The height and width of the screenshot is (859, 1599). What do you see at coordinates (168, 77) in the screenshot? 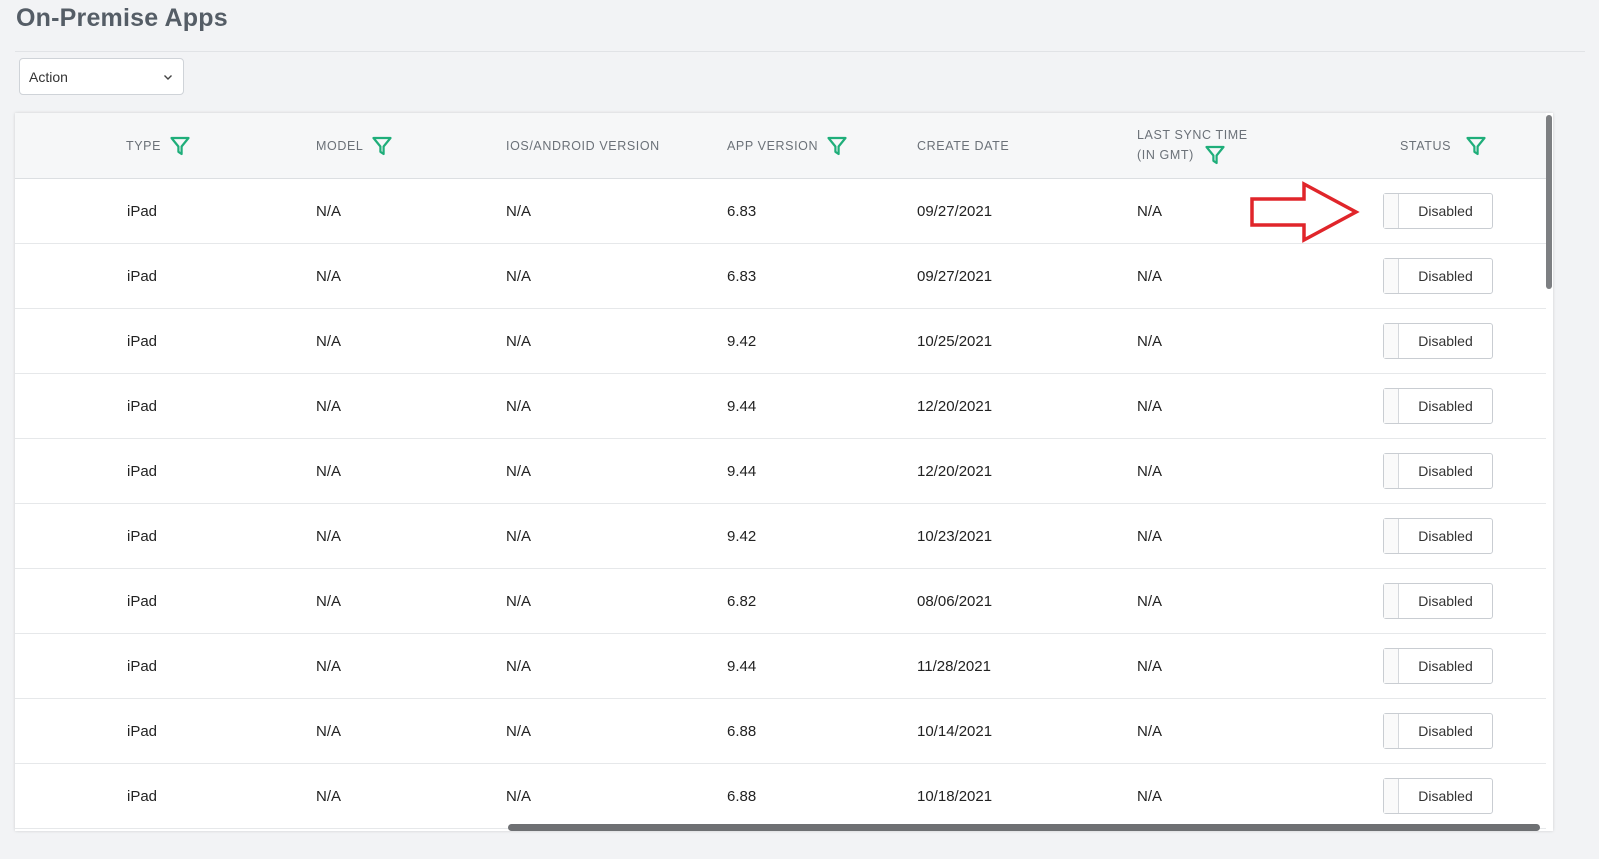
I see `chevron-down-icon` at bounding box center [168, 77].